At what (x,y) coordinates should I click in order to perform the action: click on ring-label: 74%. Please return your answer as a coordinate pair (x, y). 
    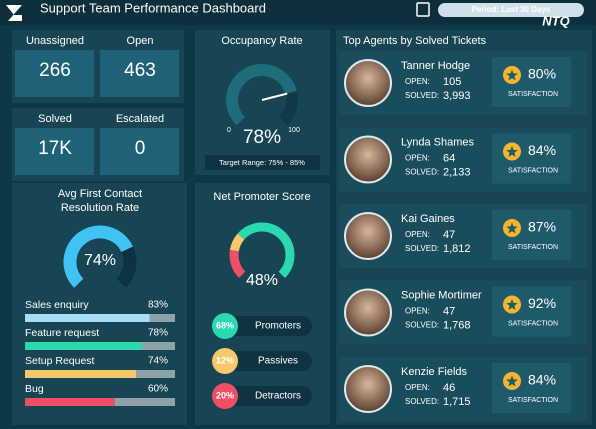
    Looking at the image, I should click on (100, 260).